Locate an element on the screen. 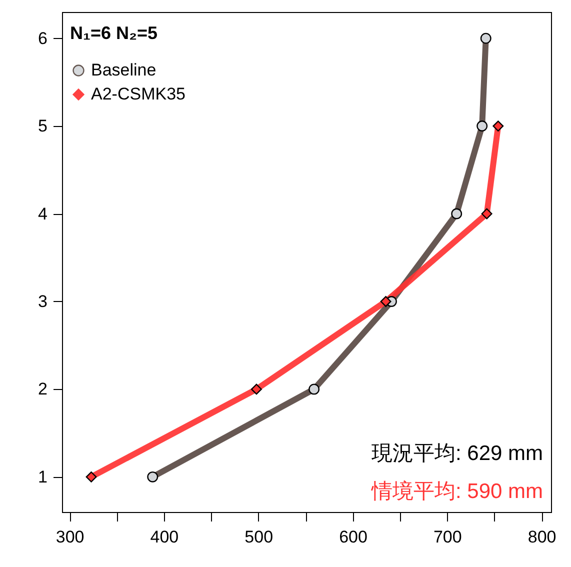  annotation: 現況平均: 629 mm is located at coordinates (457, 453).